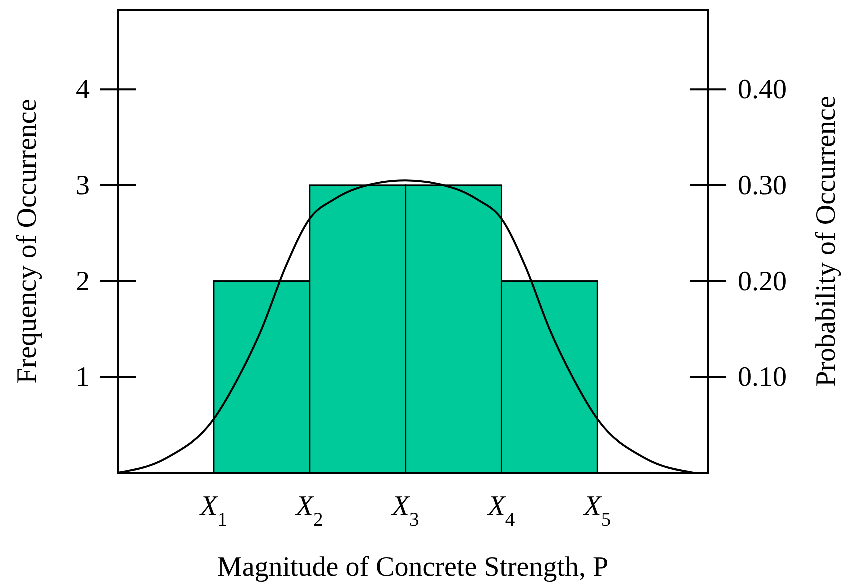 The height and width of the screenshot is (585, 854). What do you see at coordinates (597, 510) in the screenshot?
I see `x-tick-label: X$_{5}$` at bounding box center [597, 510].